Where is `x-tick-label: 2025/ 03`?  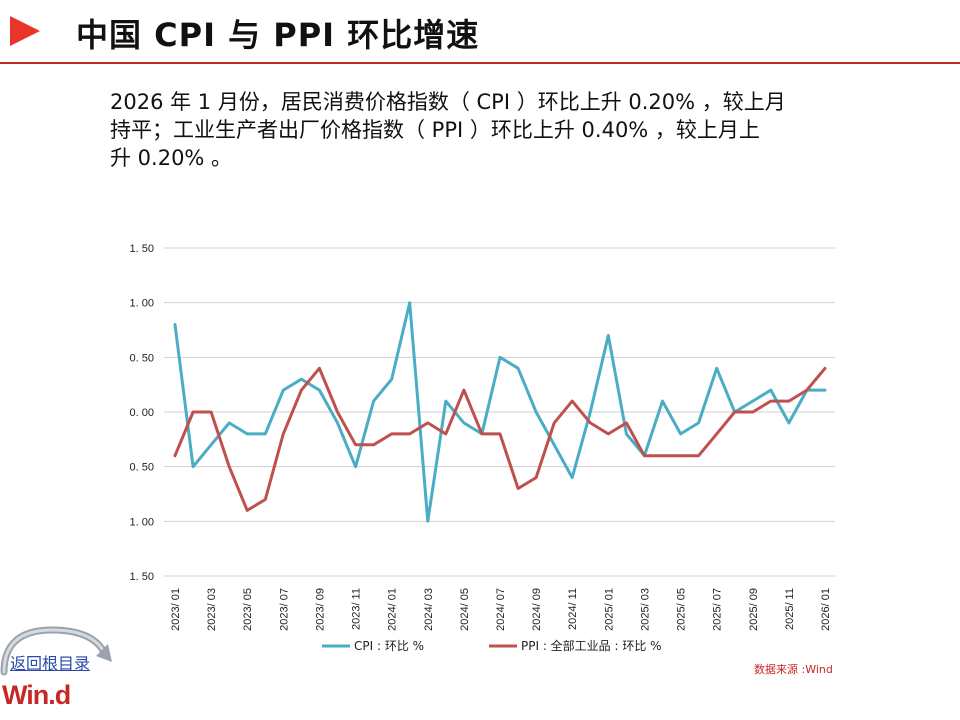 x-tick-label: 2025/ 03 is located at coordinates (645, 609).